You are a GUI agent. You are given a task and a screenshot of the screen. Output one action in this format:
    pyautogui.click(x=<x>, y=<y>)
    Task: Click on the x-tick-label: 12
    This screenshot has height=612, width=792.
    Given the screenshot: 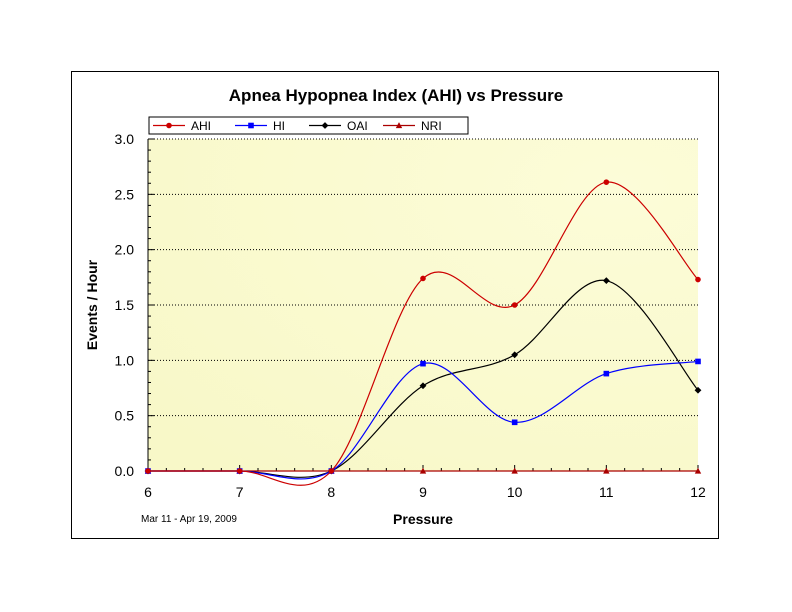 What is the action you would take?
    pyautogui.click(x=698, y=492)
    